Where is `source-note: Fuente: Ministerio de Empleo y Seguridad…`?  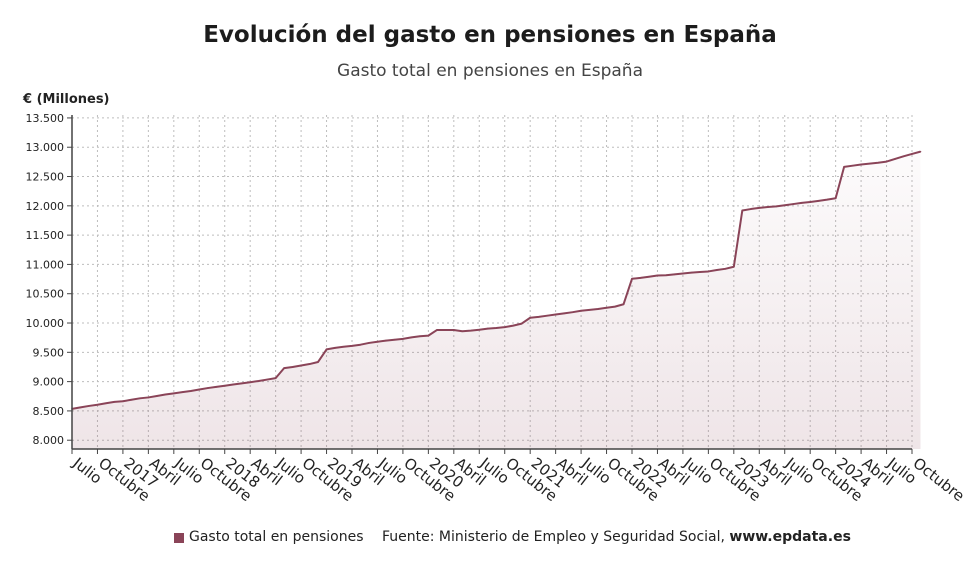 source-note: Fuente: Ministerio de Empleo y Seguridad… is located at coordinates (616, 537).